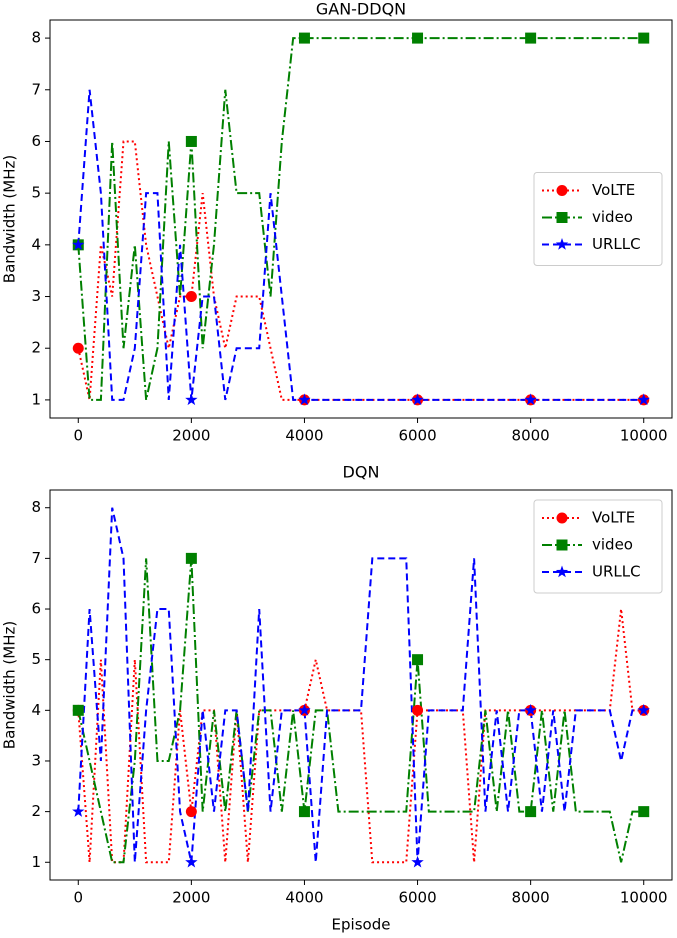 This screenshot has height=938, width=677. What do you see at coordinates (361, 472) in the screenshot?
I see `chart-title: DQN` at bounding box center [361, 472].